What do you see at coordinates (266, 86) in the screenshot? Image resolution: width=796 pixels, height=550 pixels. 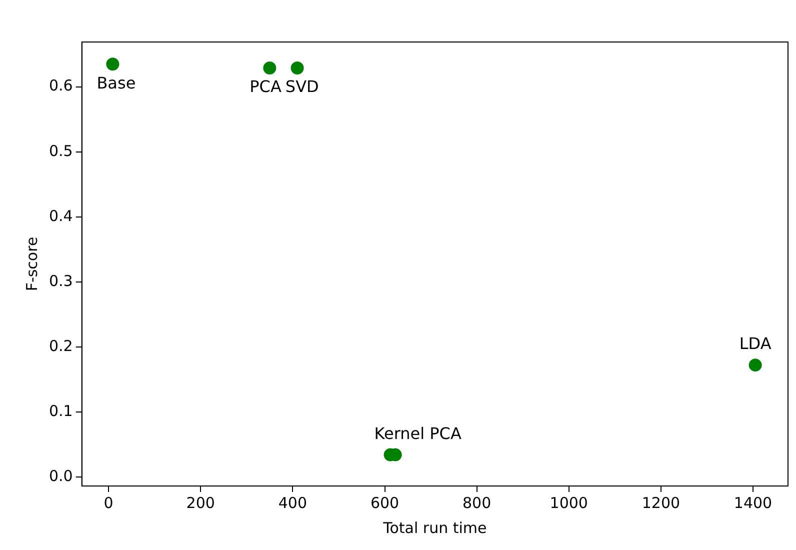 I see `annotation: PCA` at bounding box center [266, 86].